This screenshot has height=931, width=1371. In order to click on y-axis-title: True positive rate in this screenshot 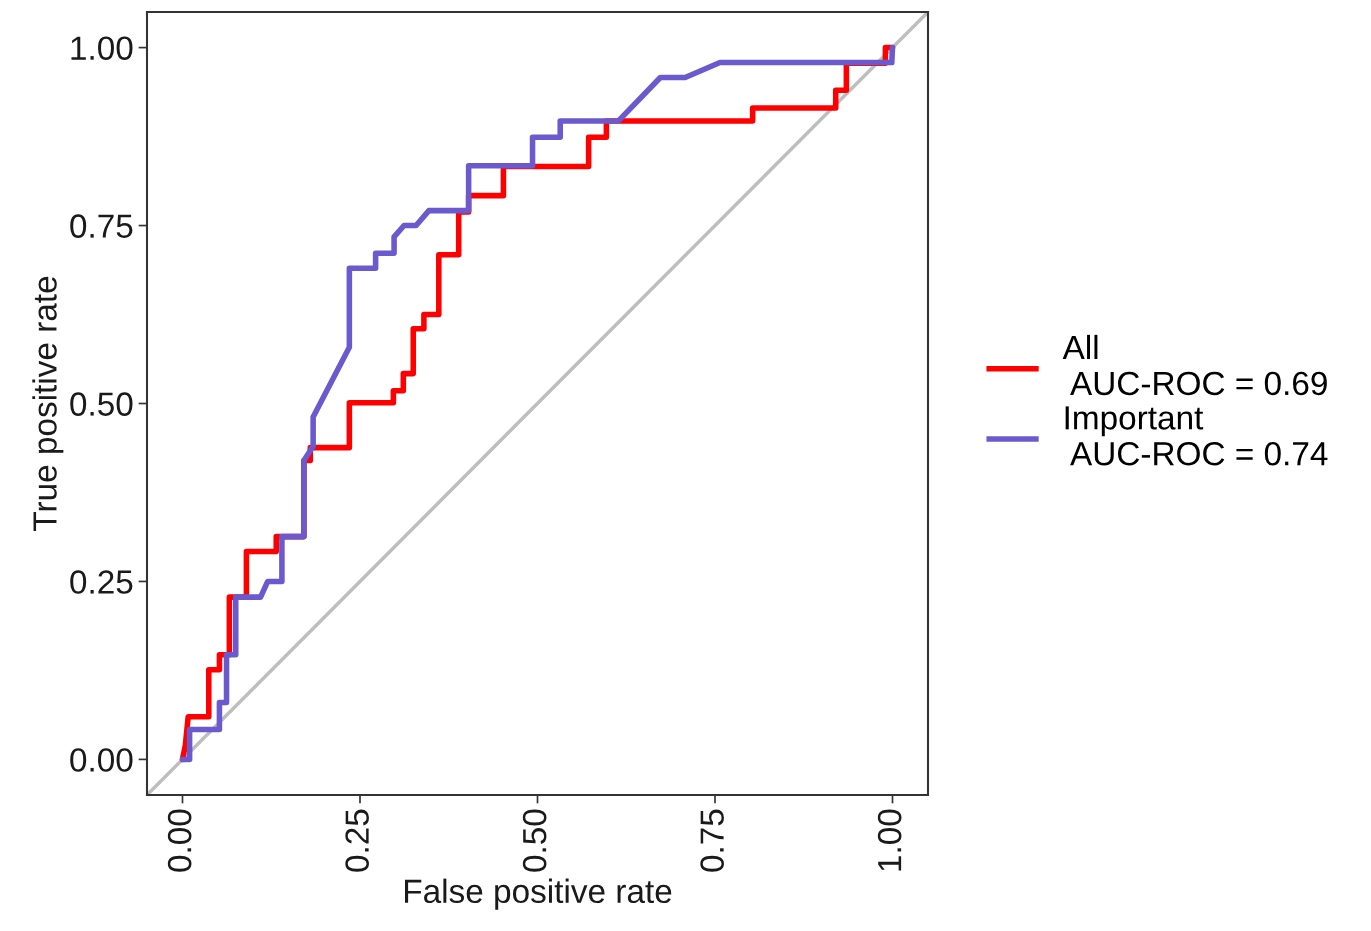, I will do `click(48, 403)`.